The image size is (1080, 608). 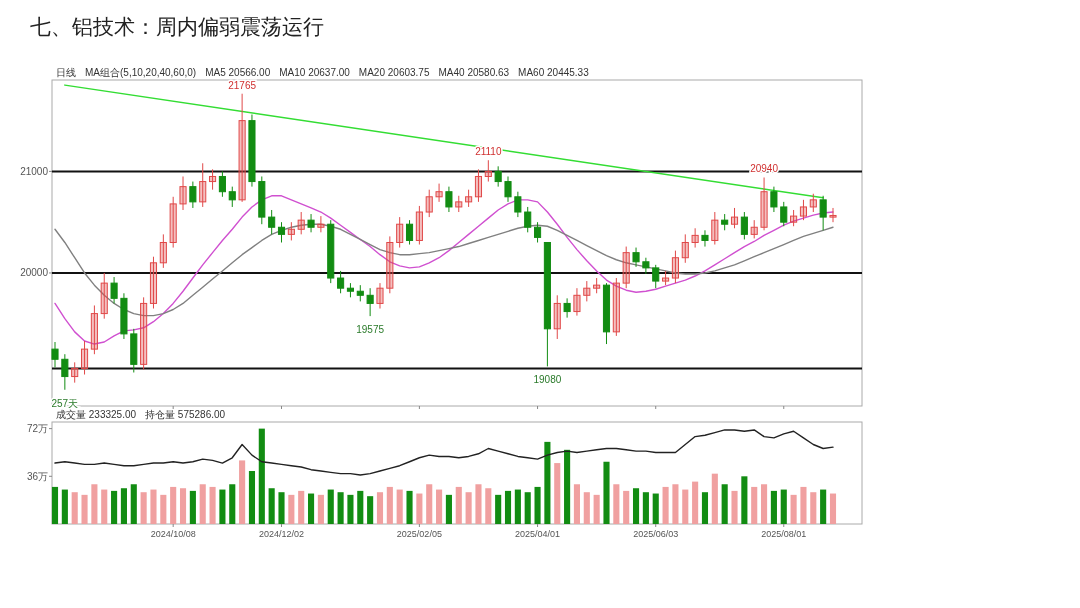 I want to click on y-tick-label: 20000, so click(x=34, y=273).